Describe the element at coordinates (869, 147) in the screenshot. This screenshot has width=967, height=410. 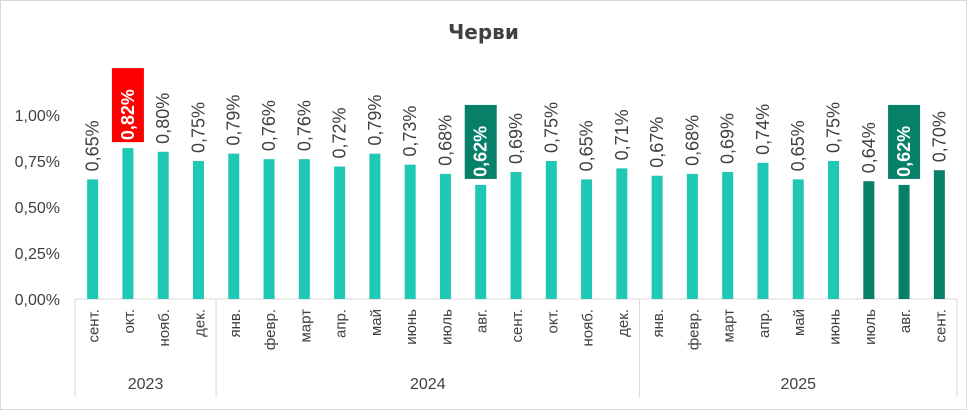
I see `data-label: 0,64%` at that location.